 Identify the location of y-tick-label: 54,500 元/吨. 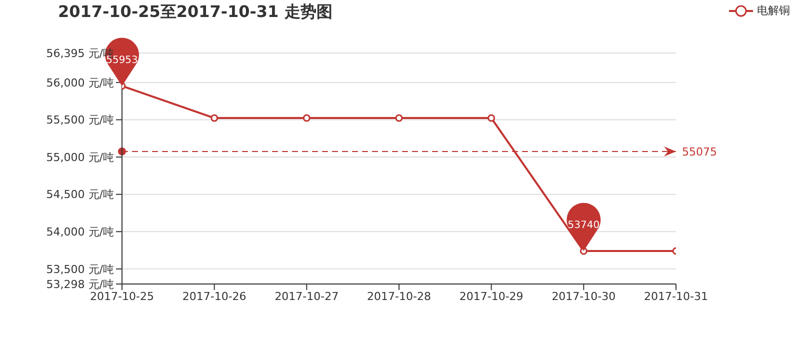
(80, 195).